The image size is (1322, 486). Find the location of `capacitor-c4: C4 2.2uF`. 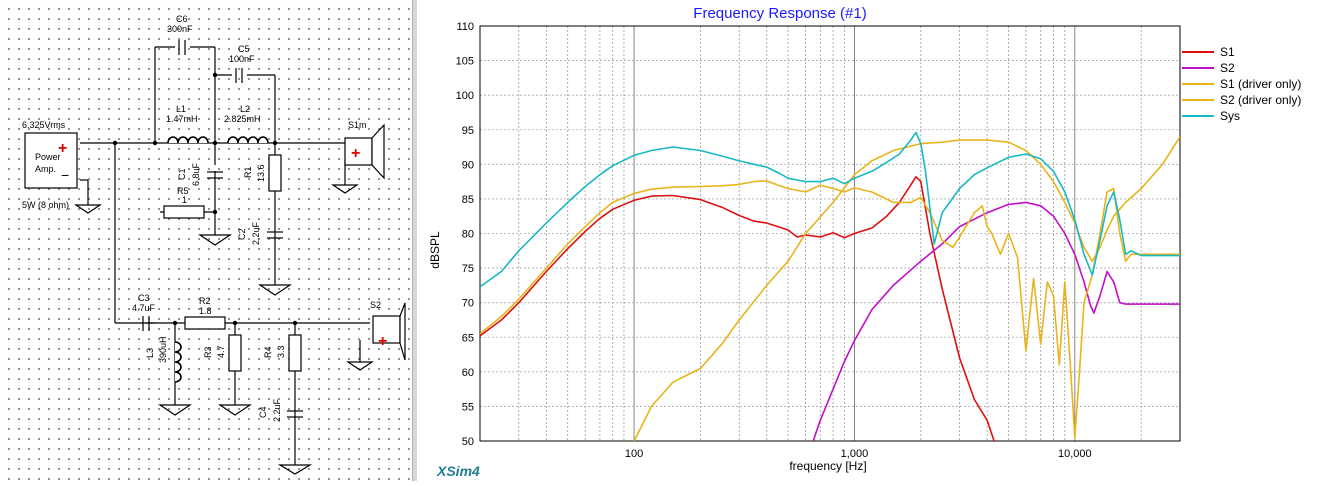

capacitor-c4: C4 2.2uF is located at coordinates (280, 410).